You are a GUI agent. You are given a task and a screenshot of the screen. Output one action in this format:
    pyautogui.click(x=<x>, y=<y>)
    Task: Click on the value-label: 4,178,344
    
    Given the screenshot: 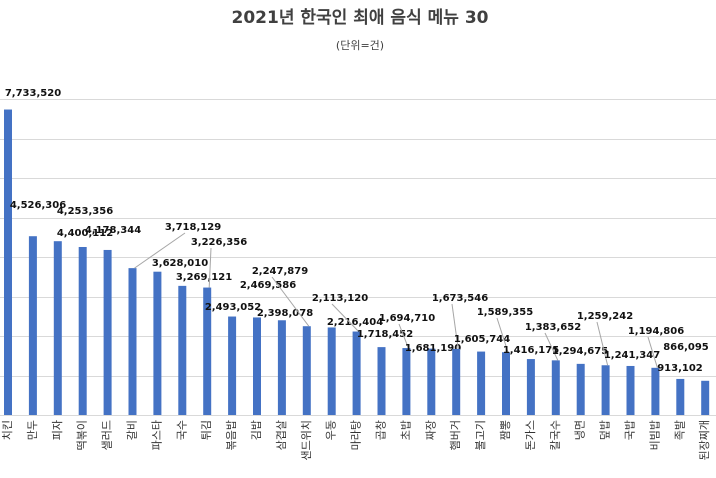 What is the action you would take?
    pyautogui.click(x=113, y=230)
    